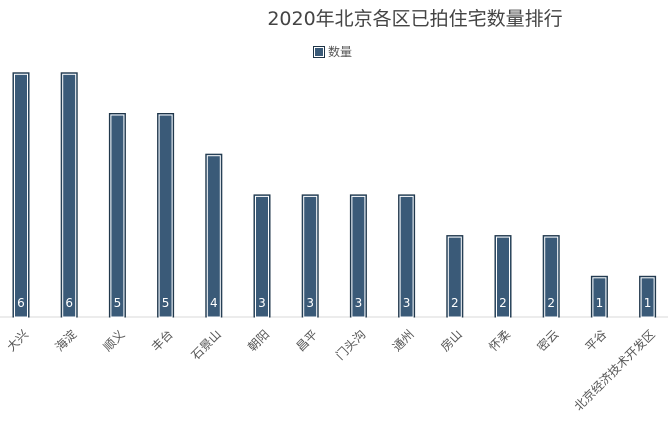 This screenshot has width=668, height=430. What do you see at coordinates (214, 303) in the screenshot?
I see `data-label-4: 4` at bounding box center [214, 303].